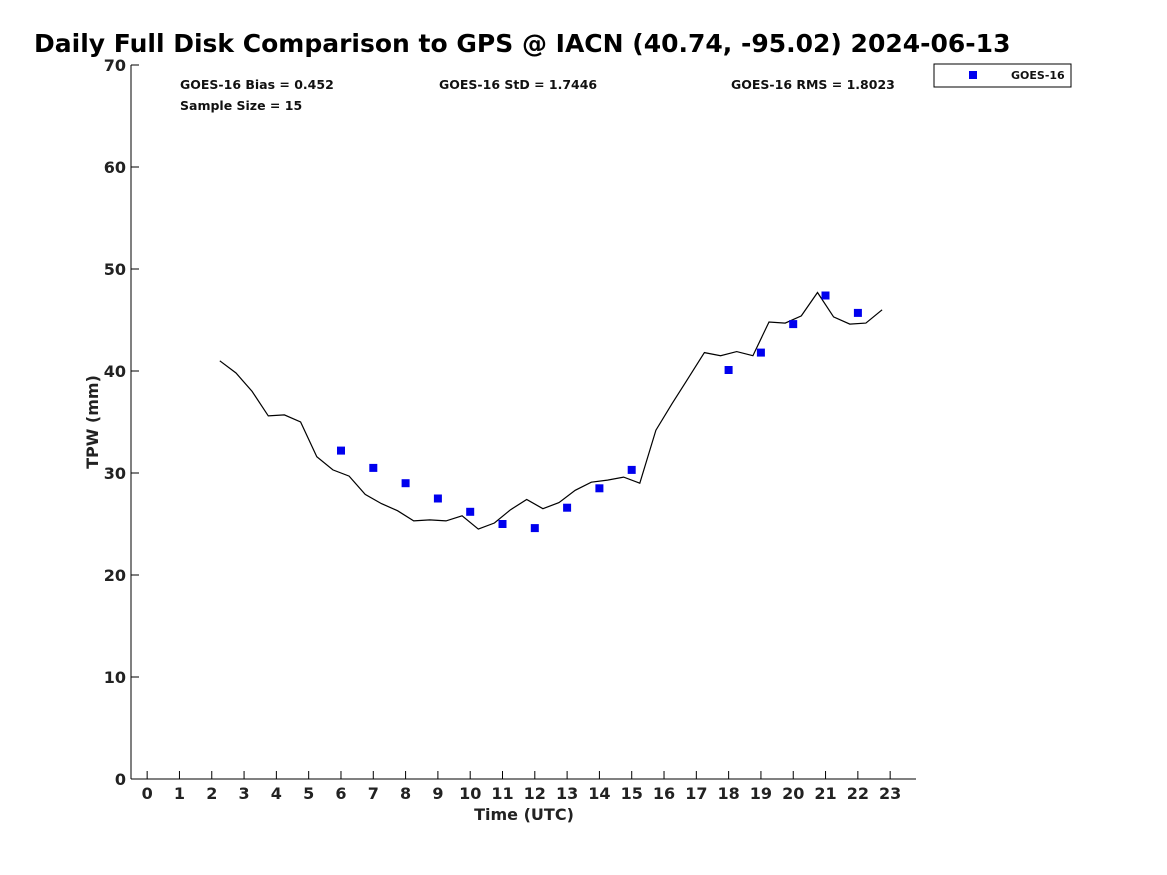  Describe the element at coordinates (599, 793) in the screenshot. I see `x-tick-label: 14` at that location.